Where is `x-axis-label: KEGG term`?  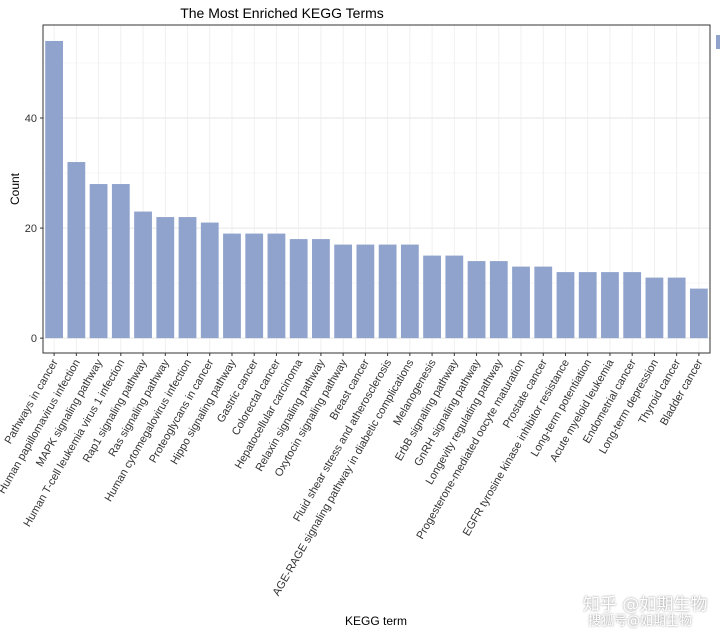 x-axis-label: KEGG term is located at coordinates (376, 621).